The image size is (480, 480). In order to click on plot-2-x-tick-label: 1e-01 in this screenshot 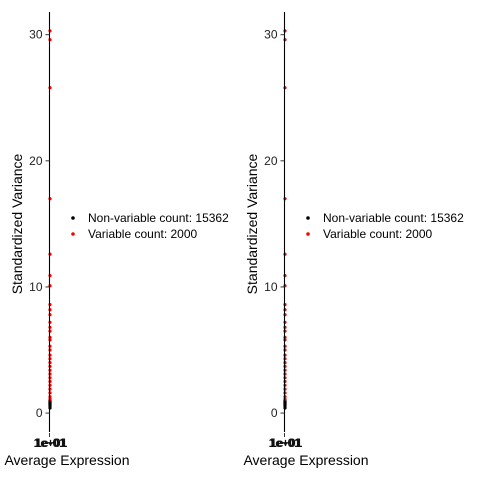, I will do `click(285, 443)`.